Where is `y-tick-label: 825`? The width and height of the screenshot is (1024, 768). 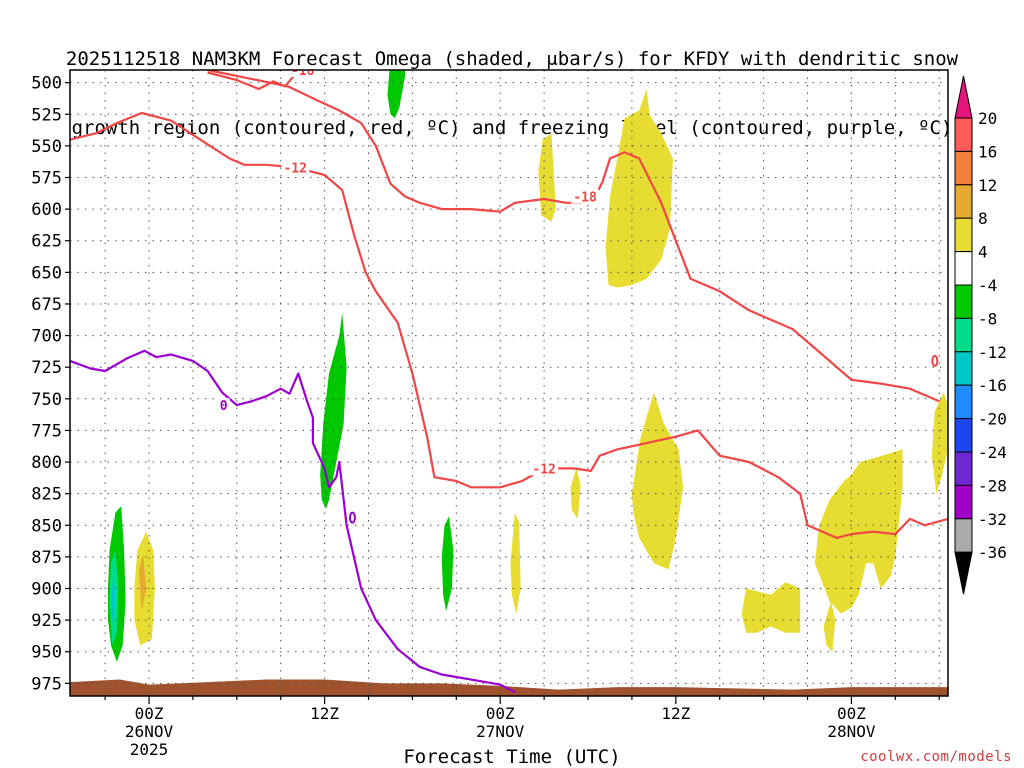 y-tick-label: 825 is located at coordinates (46, 495).